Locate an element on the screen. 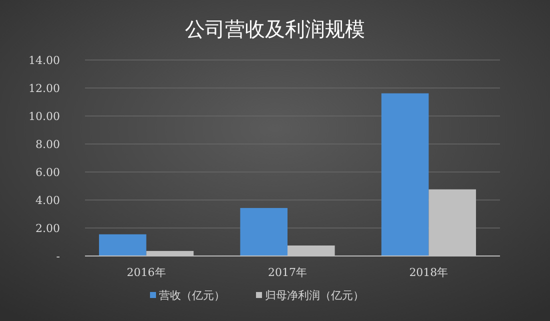 This screenshot has height=321, width=550. y-tick-label: 6.00 is located at coordinates (48, 172).